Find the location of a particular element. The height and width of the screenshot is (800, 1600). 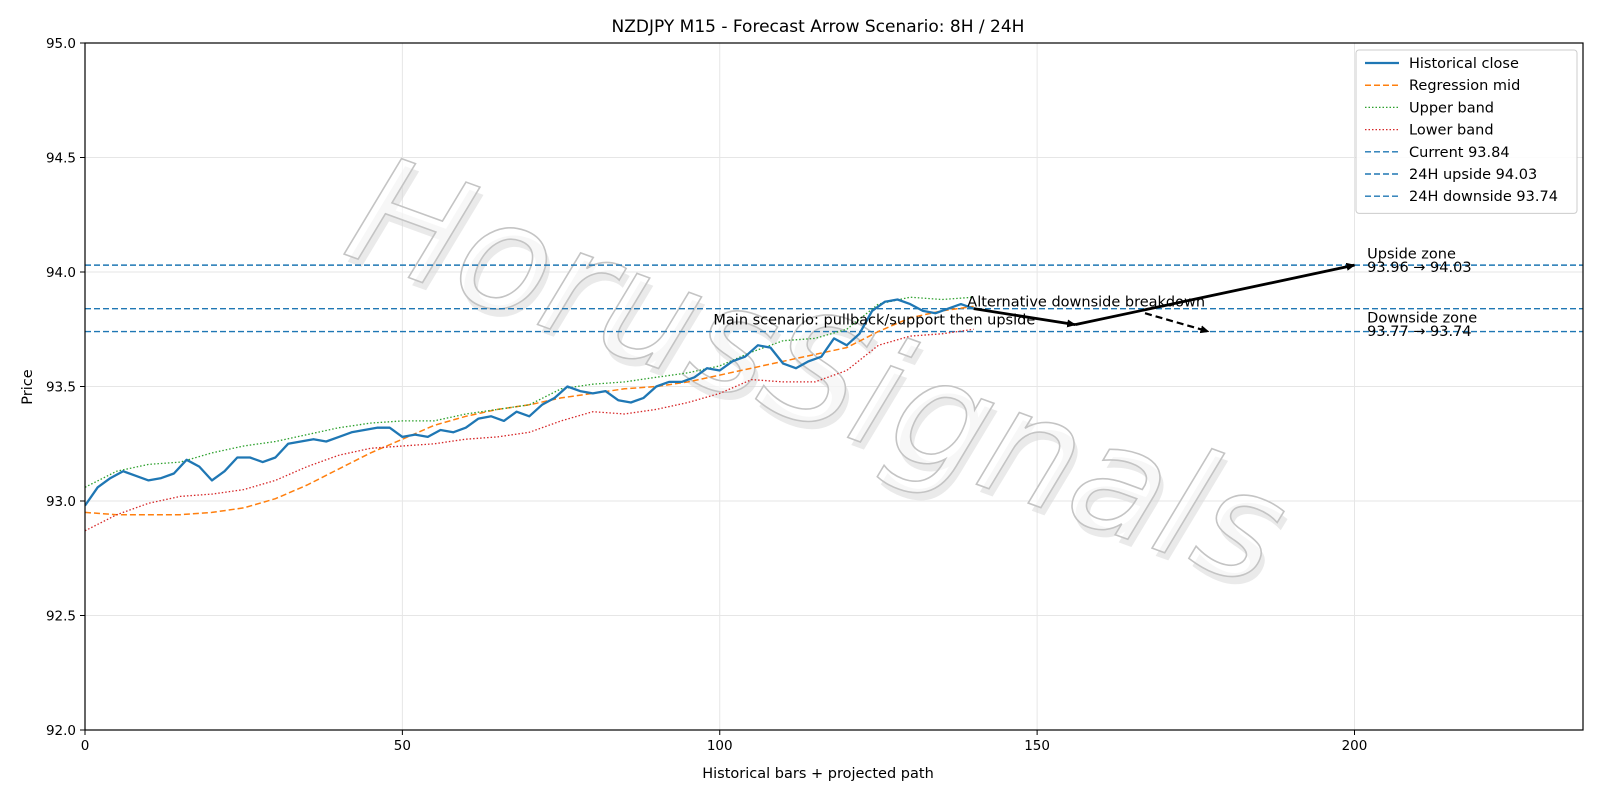

legend-entry: Upper band is located at coordinates (1451, 108).